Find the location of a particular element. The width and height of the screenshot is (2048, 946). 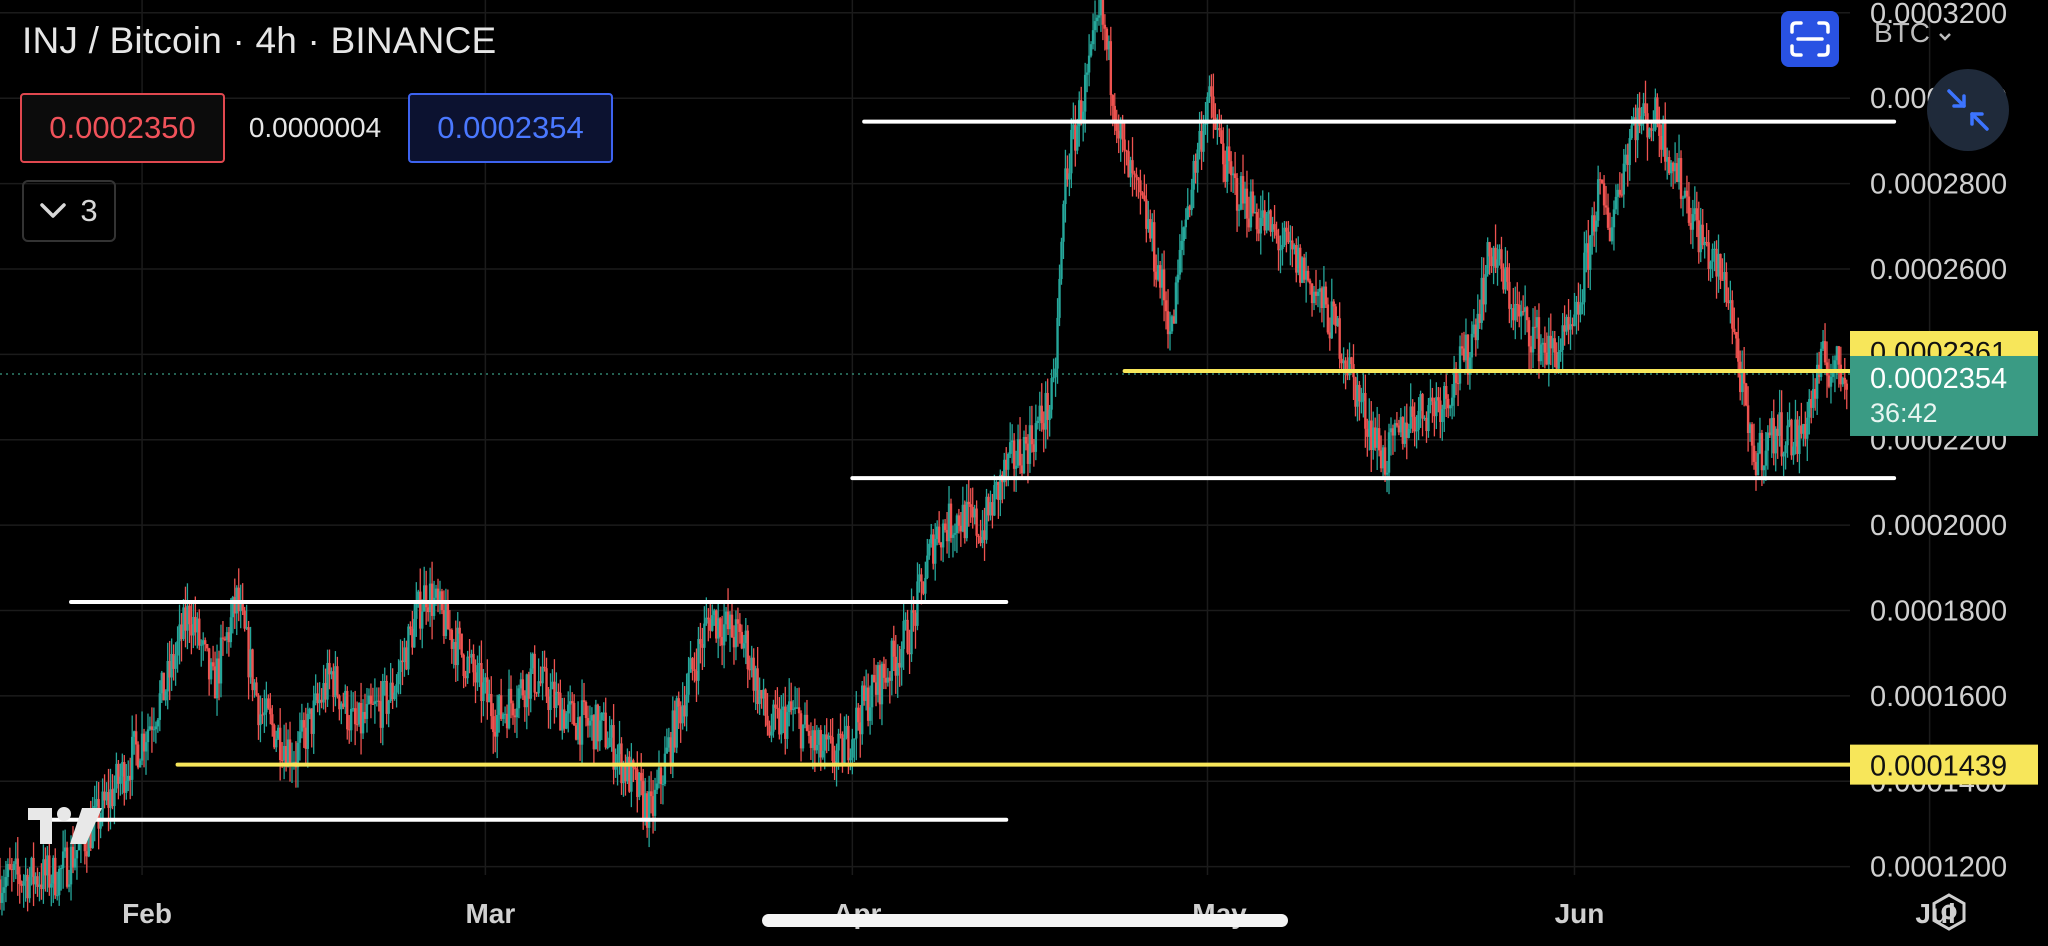

currency-selector: BTC is located at coordinates (1913, 33).